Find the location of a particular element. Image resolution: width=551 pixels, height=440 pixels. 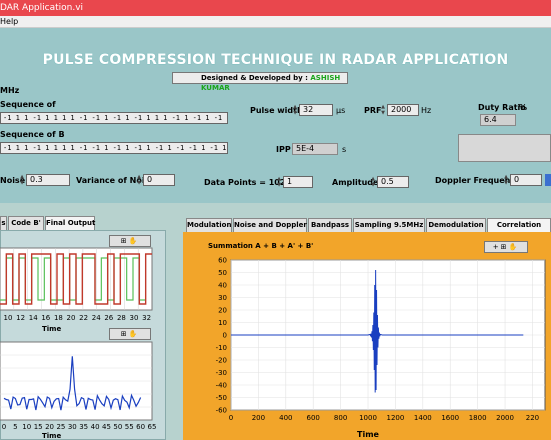

main-y-tick: -60 is located at coordinates (221, 411).